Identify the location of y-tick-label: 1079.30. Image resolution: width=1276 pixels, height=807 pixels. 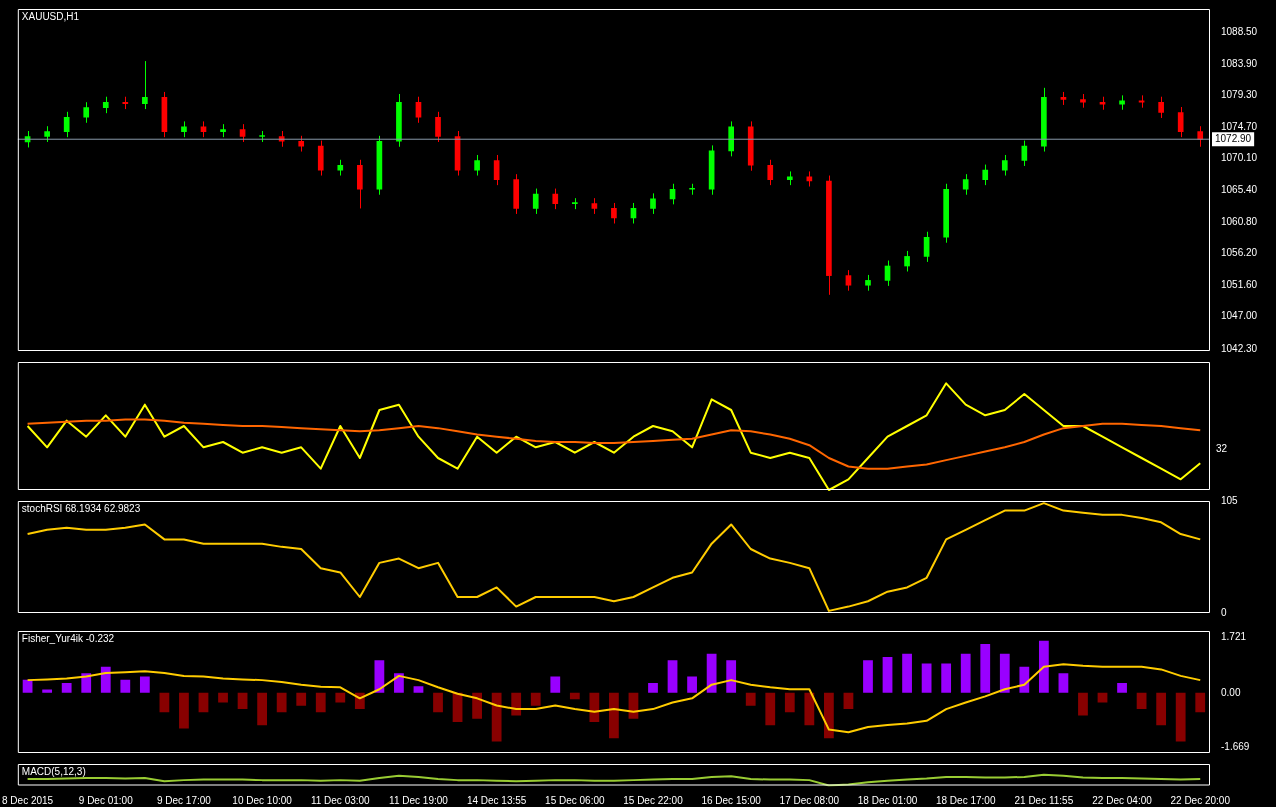
(1239, 95).